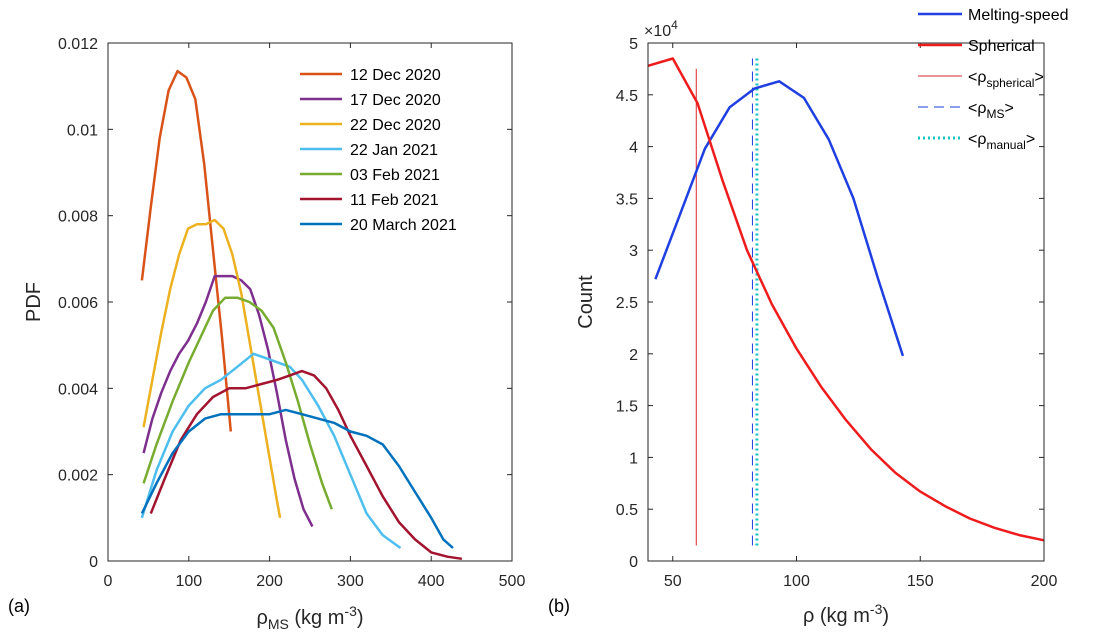  Describe the element at coordinates (1018, 15) in the screenshot. I see `legend-label: Melting-speed` at that location.